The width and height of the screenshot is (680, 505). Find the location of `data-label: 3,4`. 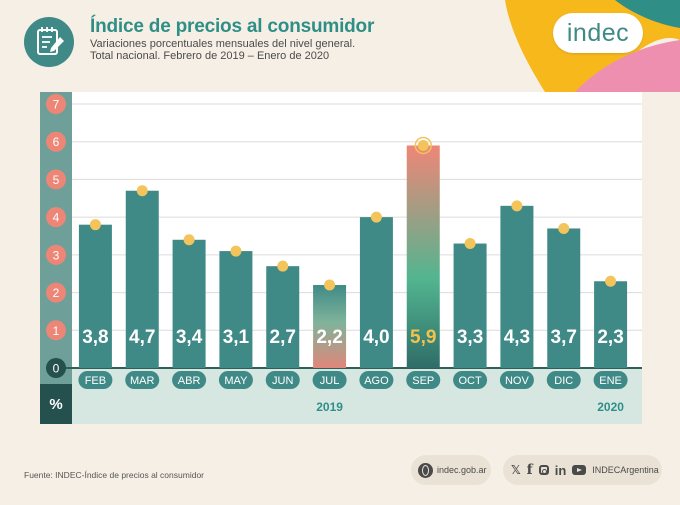

data-label: 3,4 is located at coordinates (189, 337).